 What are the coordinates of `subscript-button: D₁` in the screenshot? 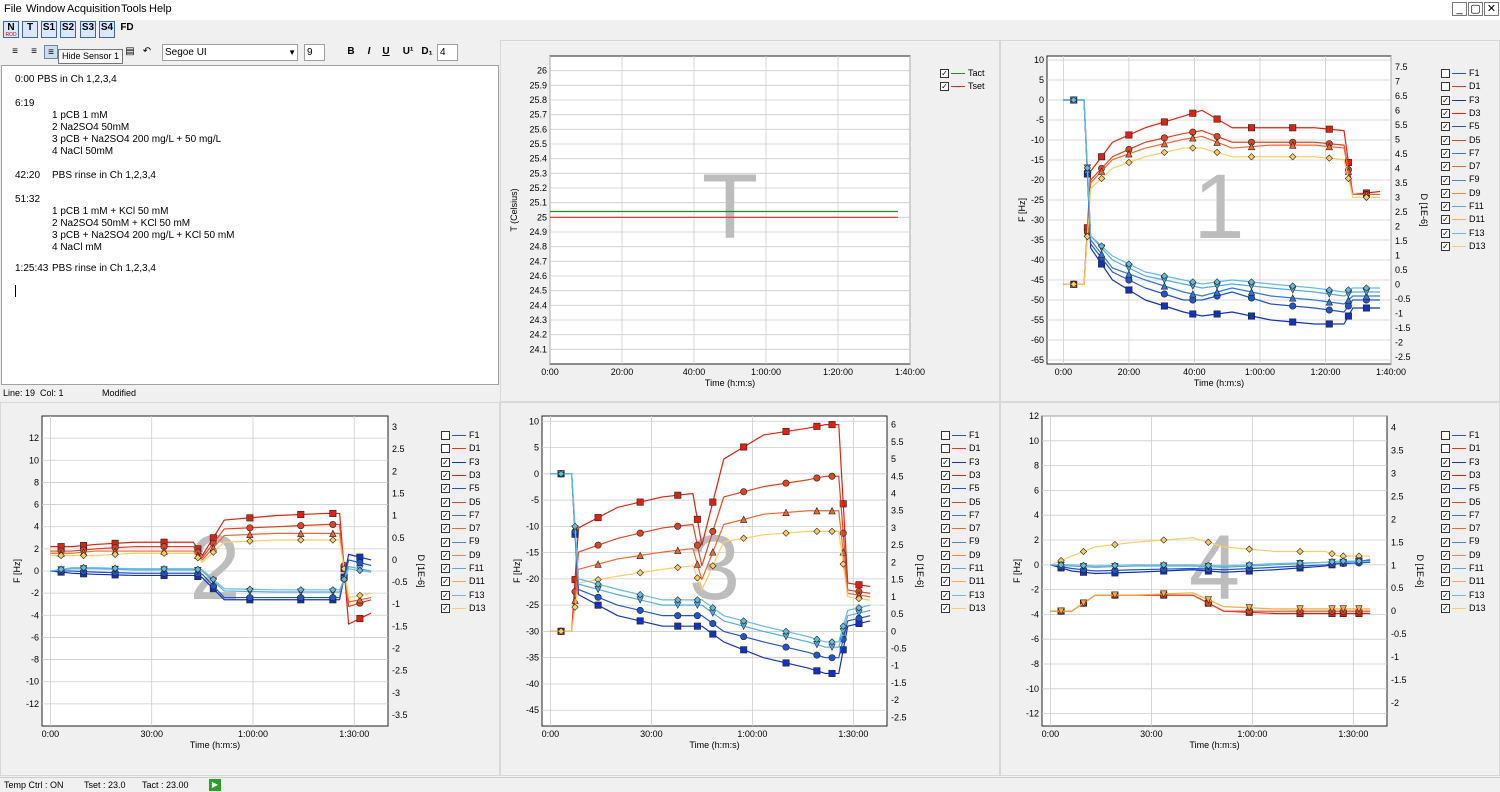 It's located at (427, 51).